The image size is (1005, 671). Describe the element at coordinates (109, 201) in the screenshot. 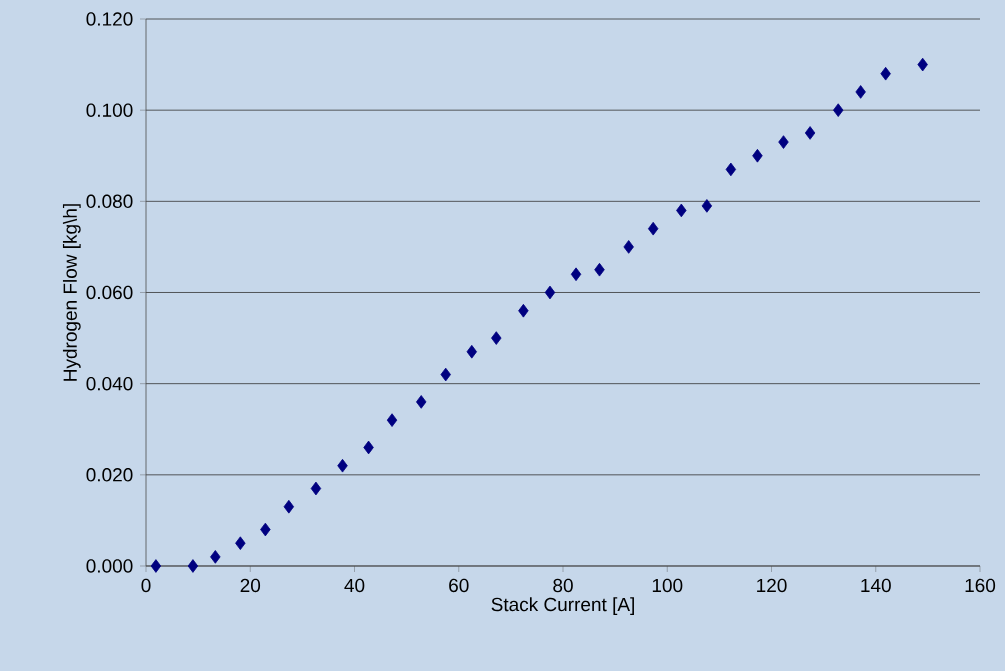

I see `y-tick-label: 0.080` at that location.